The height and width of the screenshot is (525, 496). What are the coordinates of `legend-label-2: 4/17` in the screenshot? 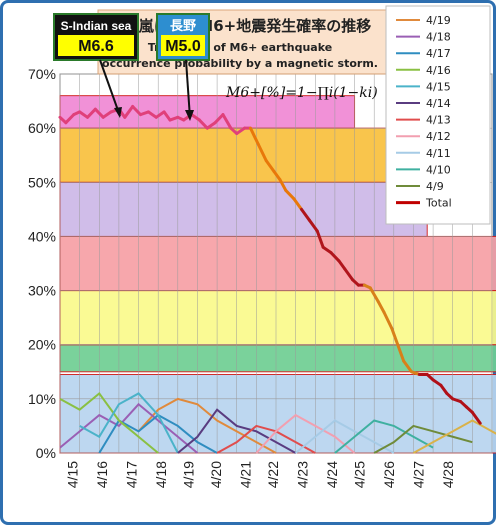 It's located at (438, 53).